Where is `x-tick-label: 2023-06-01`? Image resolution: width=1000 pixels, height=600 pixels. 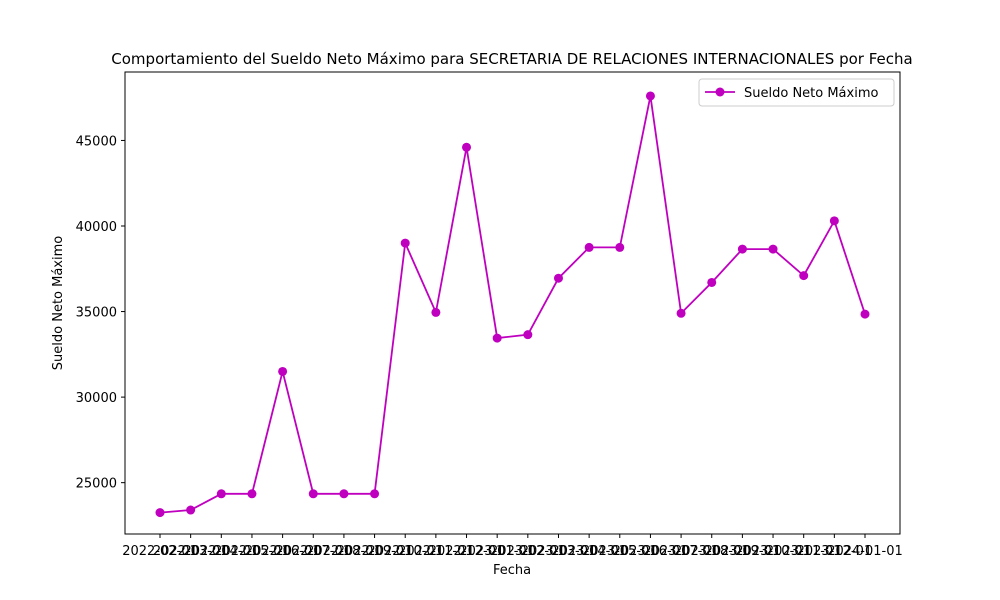
x-tick-label: 2023-06-01 is located at coordinates (651, 551).